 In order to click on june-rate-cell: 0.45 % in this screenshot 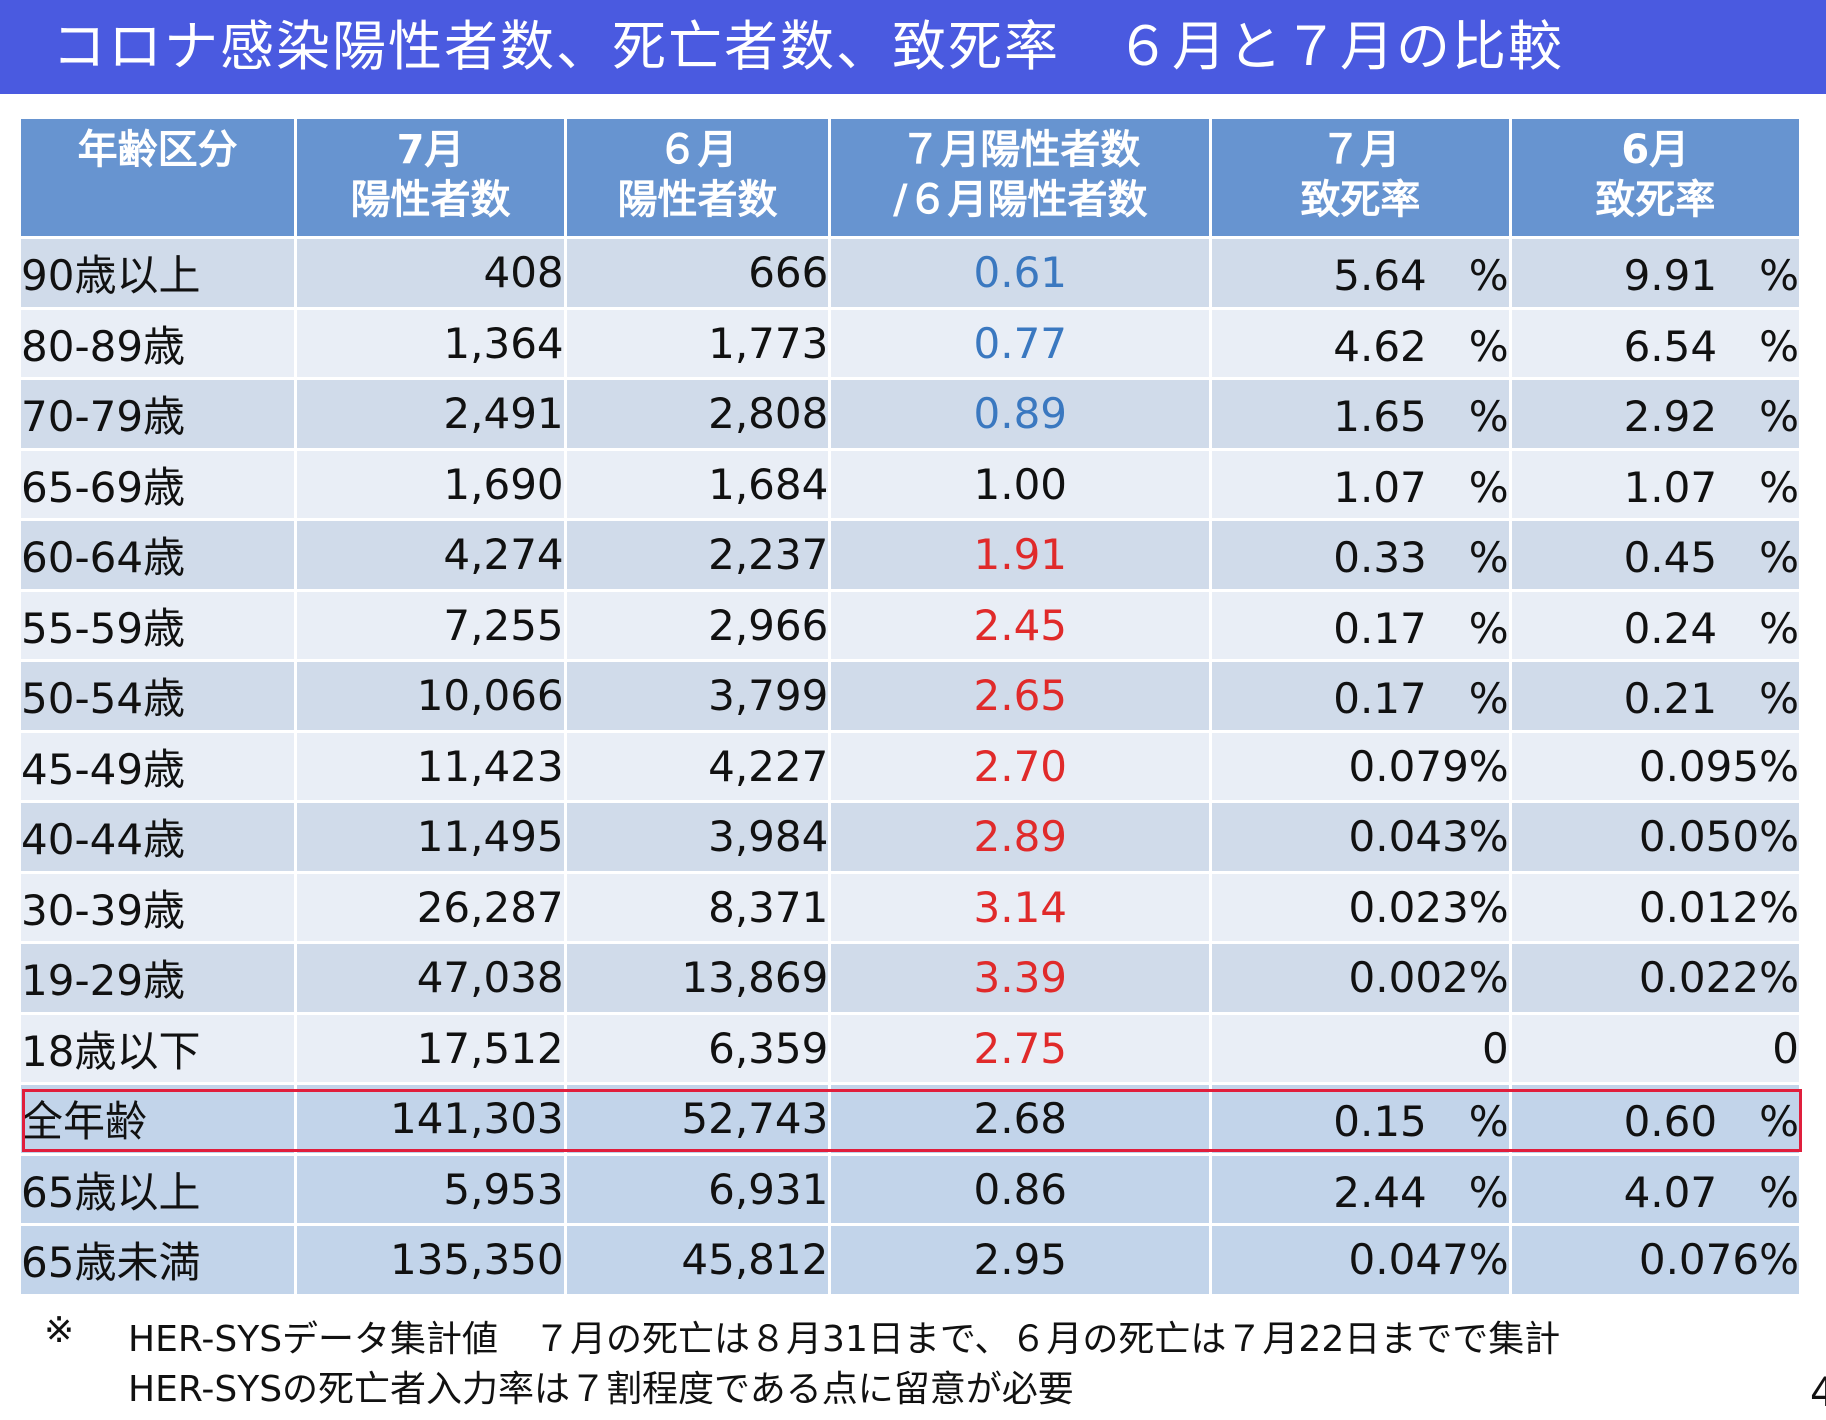, I will do `click(1655, 555)`.